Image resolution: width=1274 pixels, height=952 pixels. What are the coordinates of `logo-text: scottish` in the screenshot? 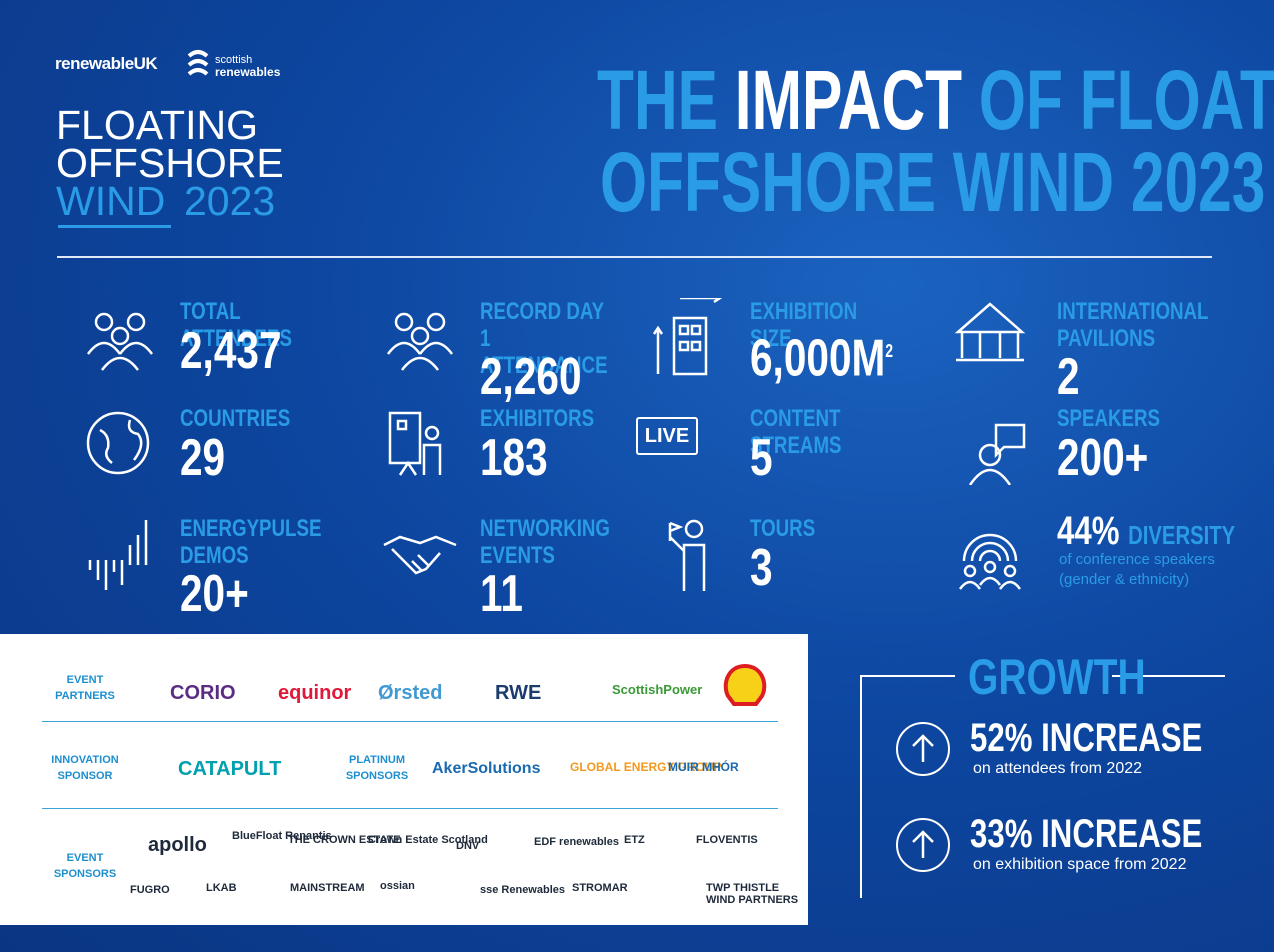 It's located at (234, 60).